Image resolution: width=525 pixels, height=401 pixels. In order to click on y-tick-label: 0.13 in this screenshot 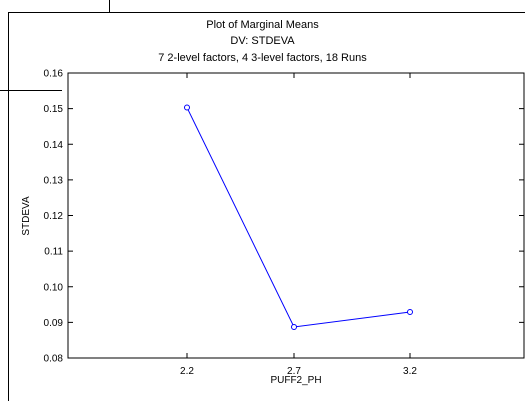, I will do `click(54, 180)`.